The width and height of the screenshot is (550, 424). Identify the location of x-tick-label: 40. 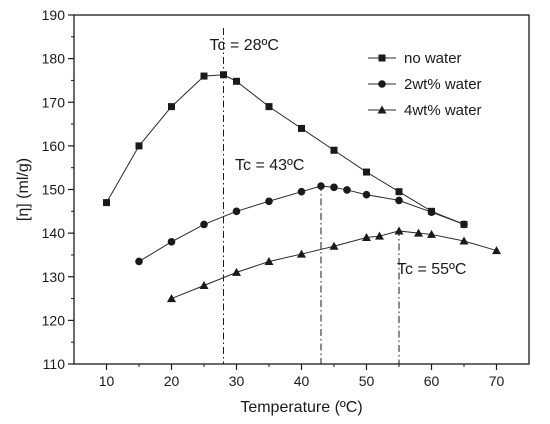
(302, 381).